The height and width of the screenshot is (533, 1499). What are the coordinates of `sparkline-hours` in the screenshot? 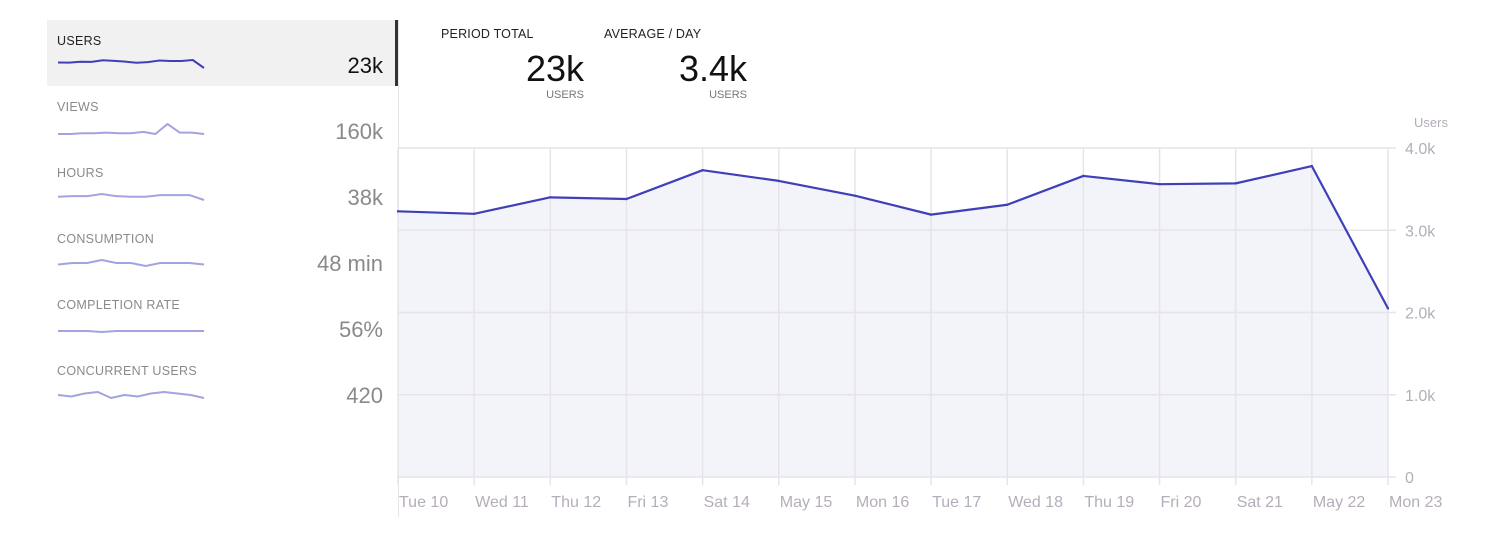 It's located at (131, 197).